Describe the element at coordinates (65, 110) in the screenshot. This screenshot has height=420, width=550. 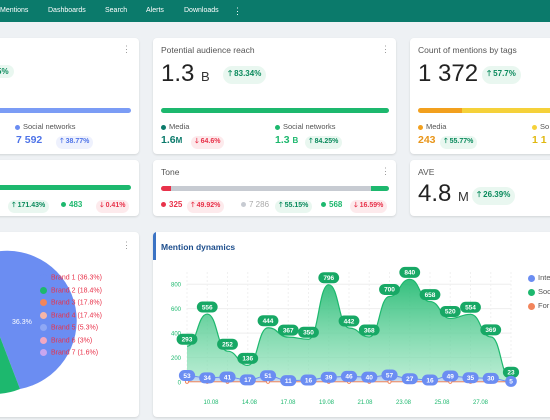
I see `distribution-bar` at that location.